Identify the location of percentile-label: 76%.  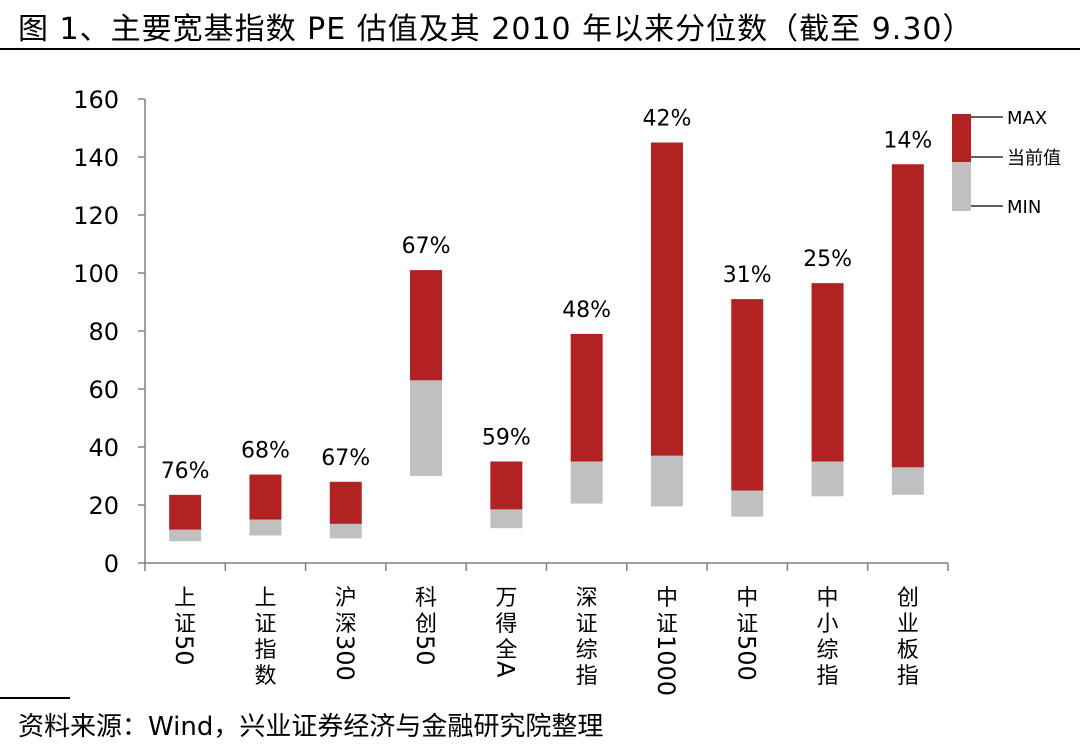
(185, 471).